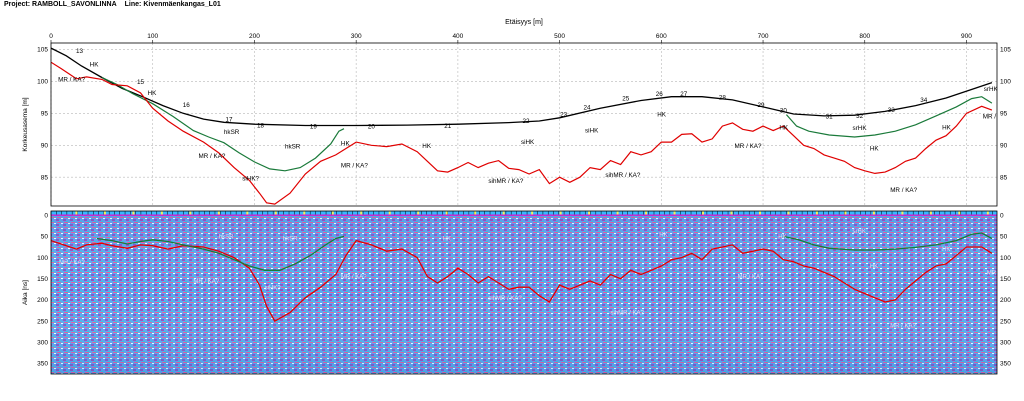 The image size is (1024, 401). What do you see at coordinates (17, 4) in the screenshot?
I see `project-label: Project:` at bounding box center [17, 4].